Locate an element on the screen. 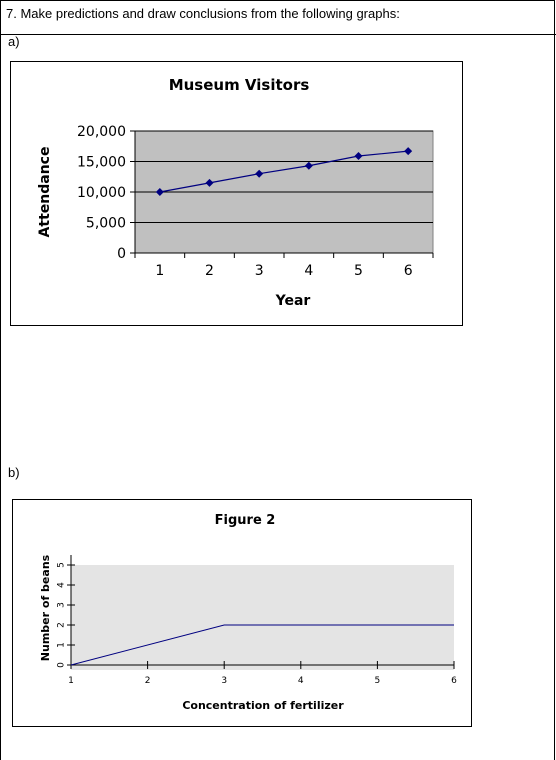 The height and width of the screenshot is (760, 556). y-tick-label: 4 is located at coordinates (62, 585).